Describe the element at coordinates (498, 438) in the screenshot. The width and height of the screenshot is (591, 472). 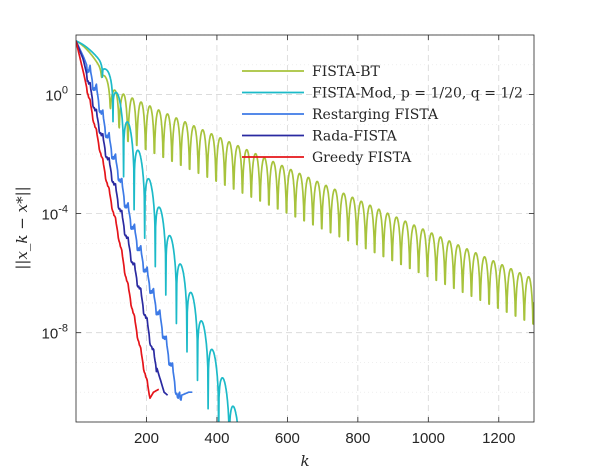
I see `x-tick-label: 1200` at that location.